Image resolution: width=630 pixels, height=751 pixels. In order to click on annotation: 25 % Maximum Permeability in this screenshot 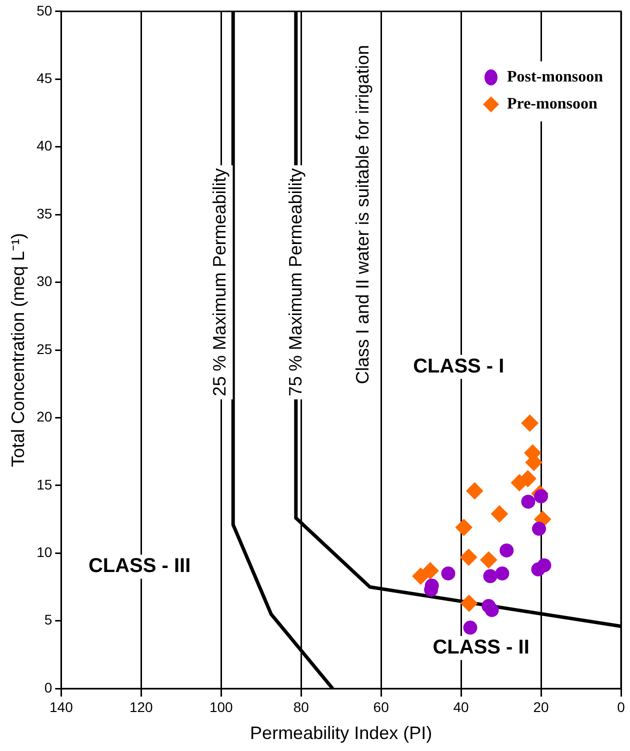, I will do `click(220, 282)`.